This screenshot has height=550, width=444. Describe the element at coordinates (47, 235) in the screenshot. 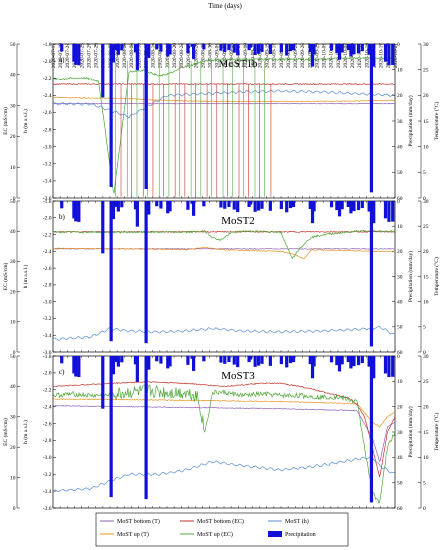

I see `h-tick-label: -2.2` at that location.